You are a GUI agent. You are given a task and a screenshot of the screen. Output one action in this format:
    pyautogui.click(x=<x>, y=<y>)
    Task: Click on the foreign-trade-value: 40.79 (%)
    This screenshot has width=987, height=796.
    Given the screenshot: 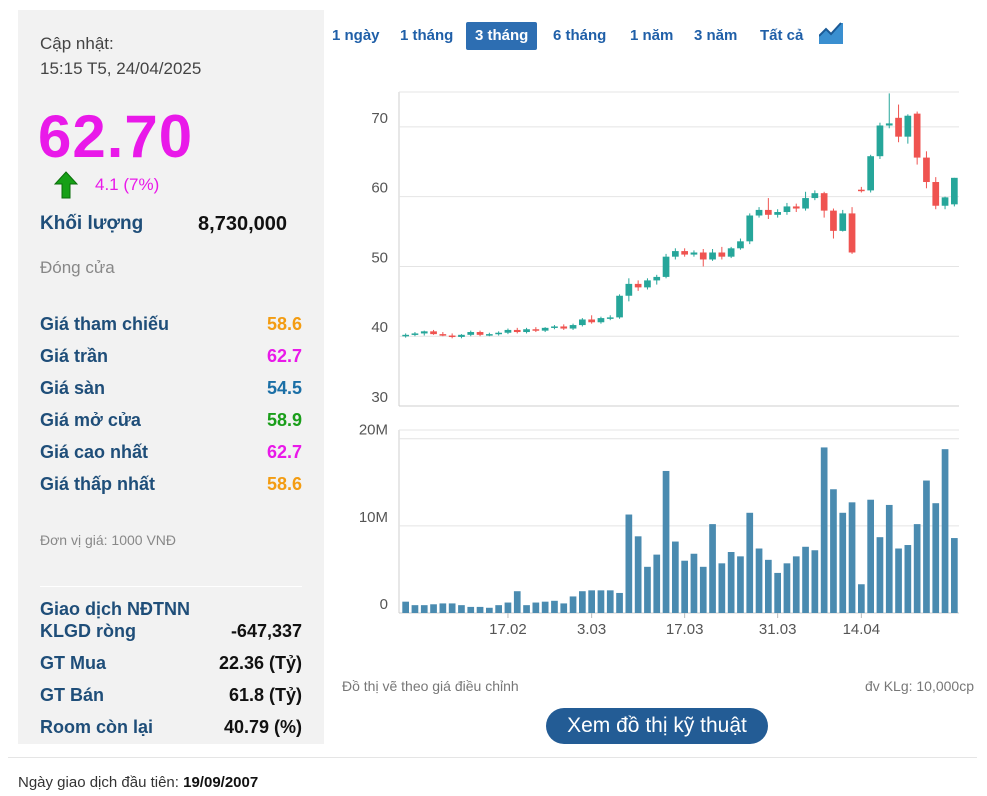 What is the action you would take?
    pyautogui.click(x=262, y=727)
    